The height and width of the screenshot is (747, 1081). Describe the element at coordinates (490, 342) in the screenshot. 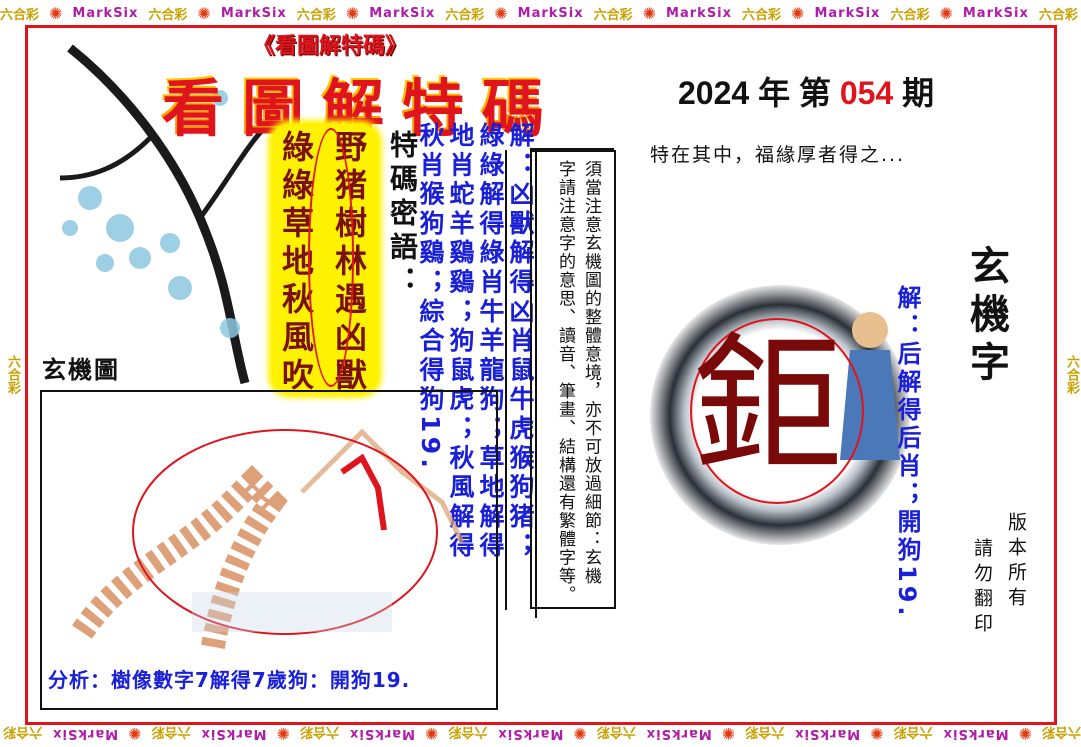

I see `secret-column-2: 綠綠解得綠肖牛羊龍狗；草地解得` at that location.